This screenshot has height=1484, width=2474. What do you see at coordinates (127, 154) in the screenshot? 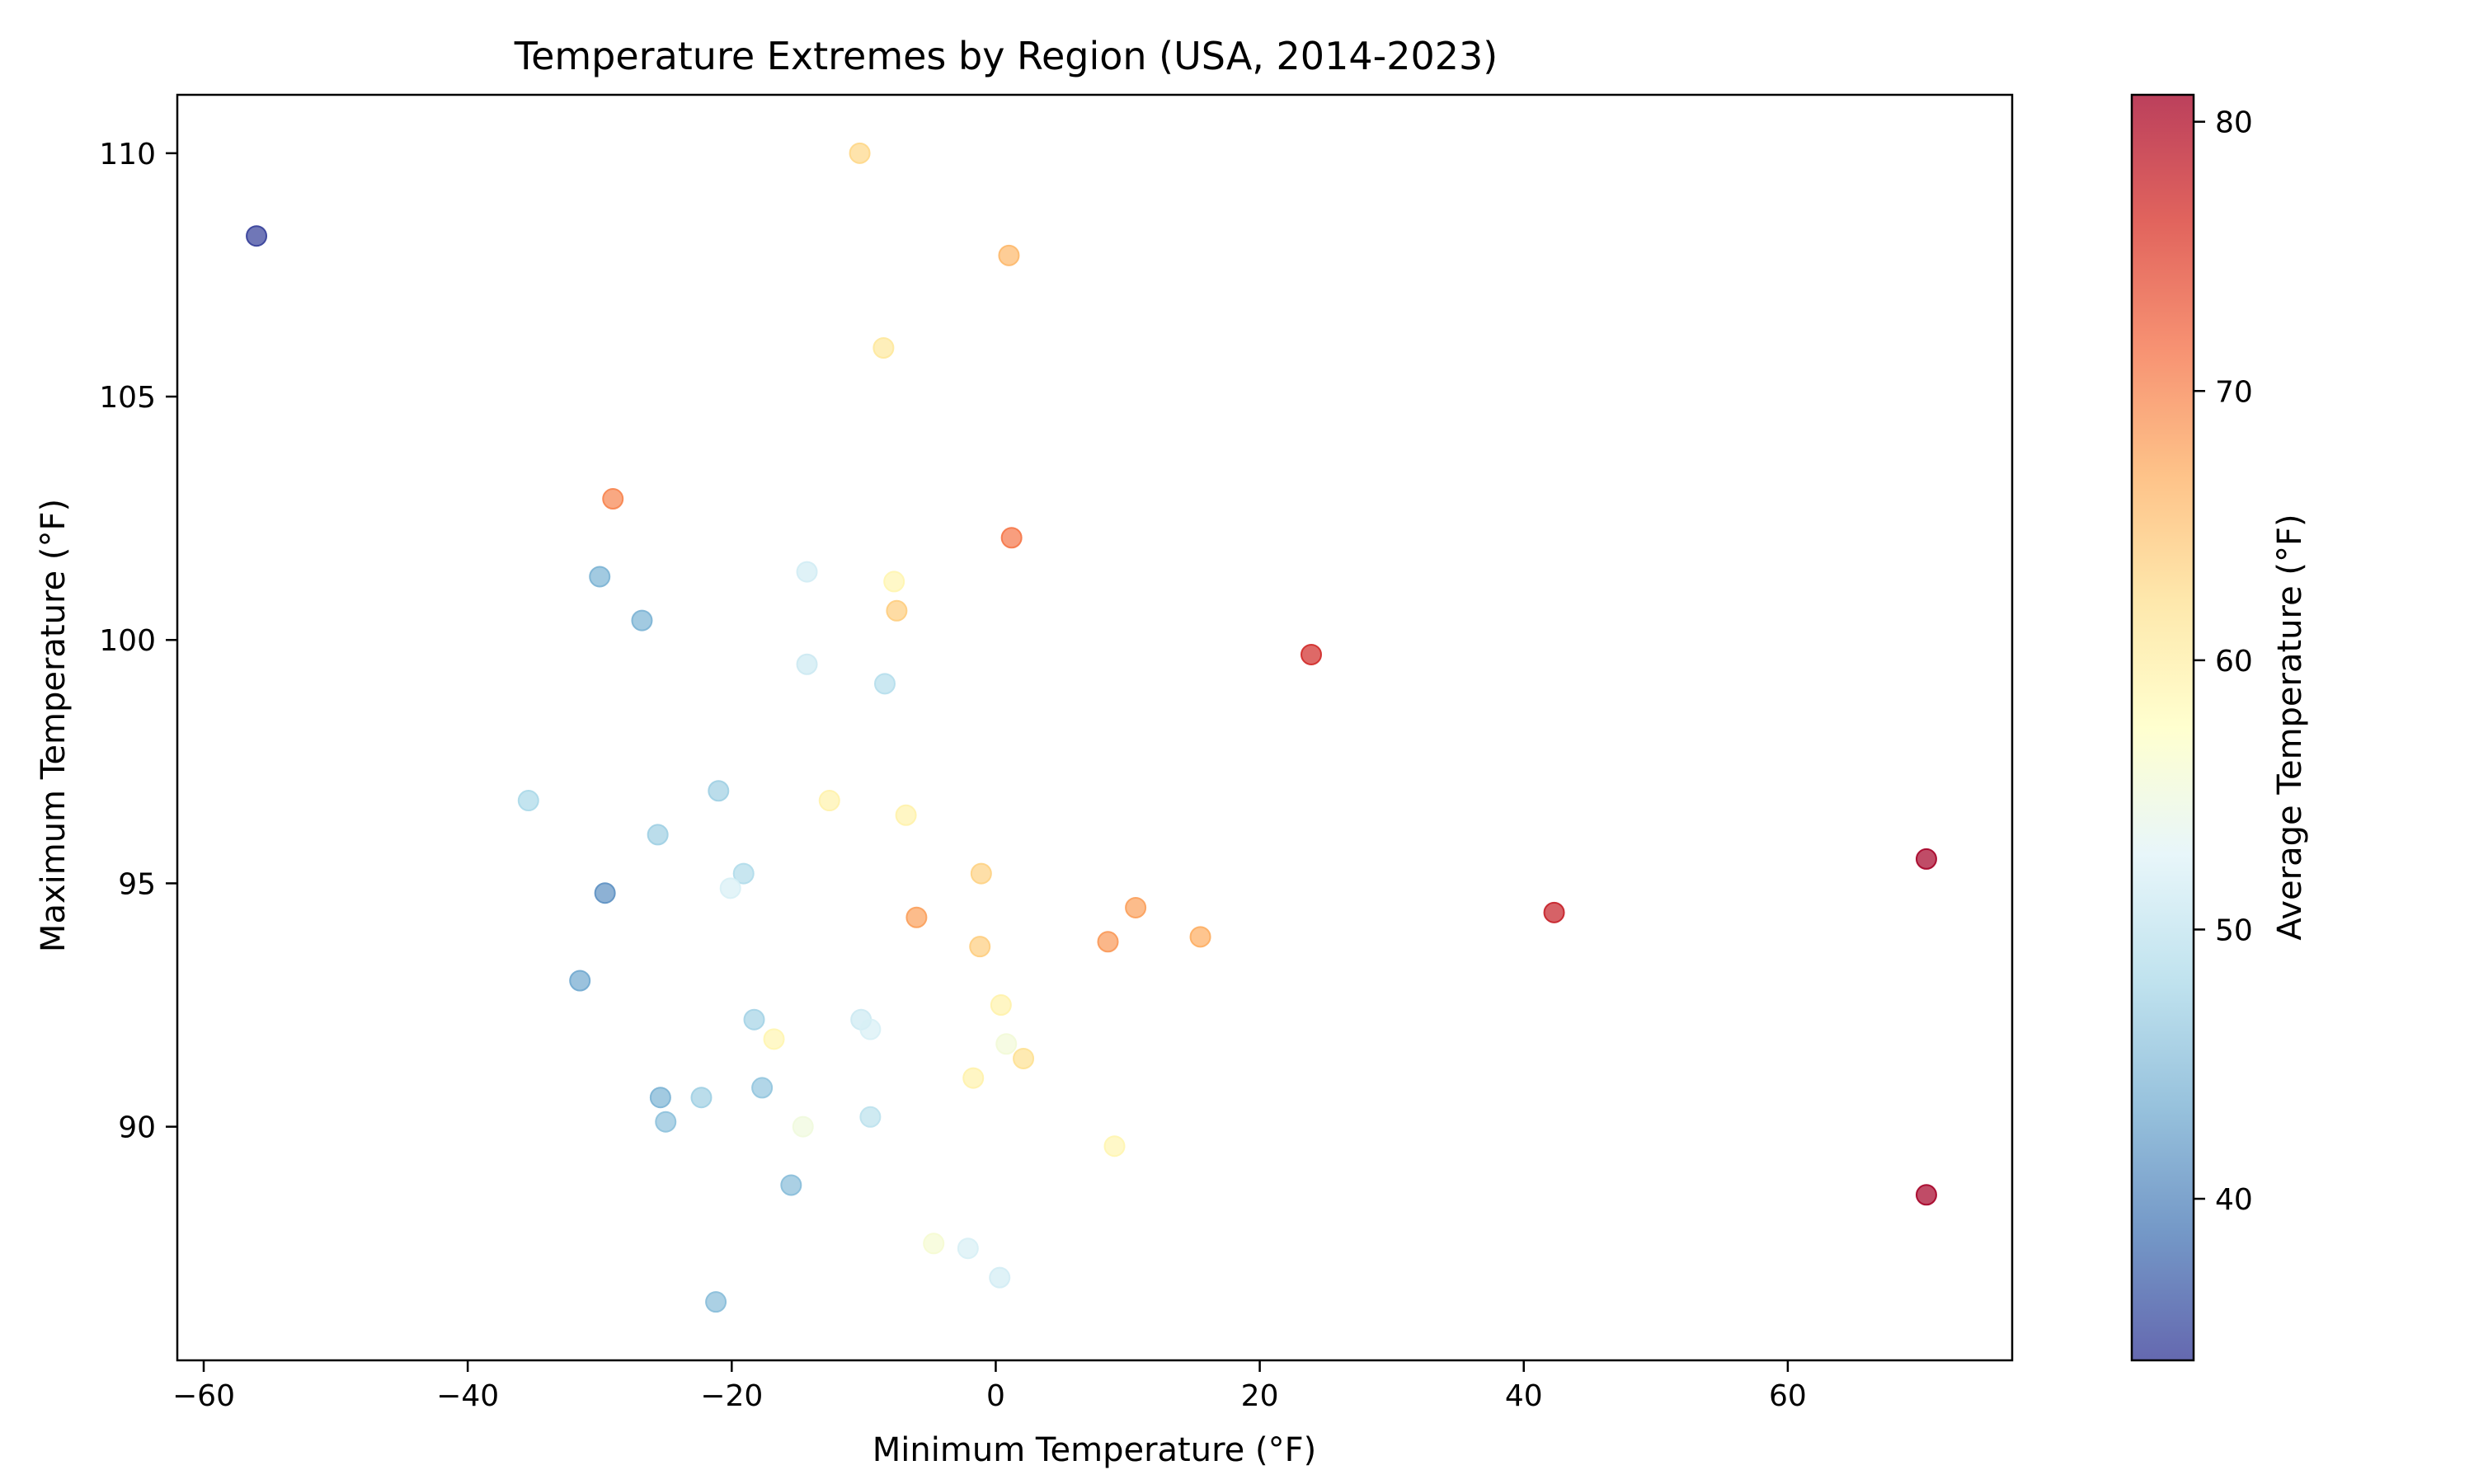
I see `y-tick-label: 110` at bounding box center [127, 154].